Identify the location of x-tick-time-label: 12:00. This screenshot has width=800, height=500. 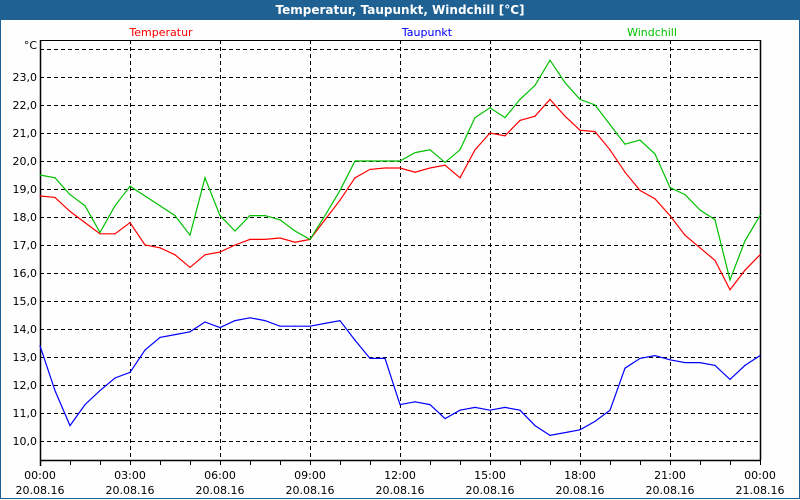
(400, 475).